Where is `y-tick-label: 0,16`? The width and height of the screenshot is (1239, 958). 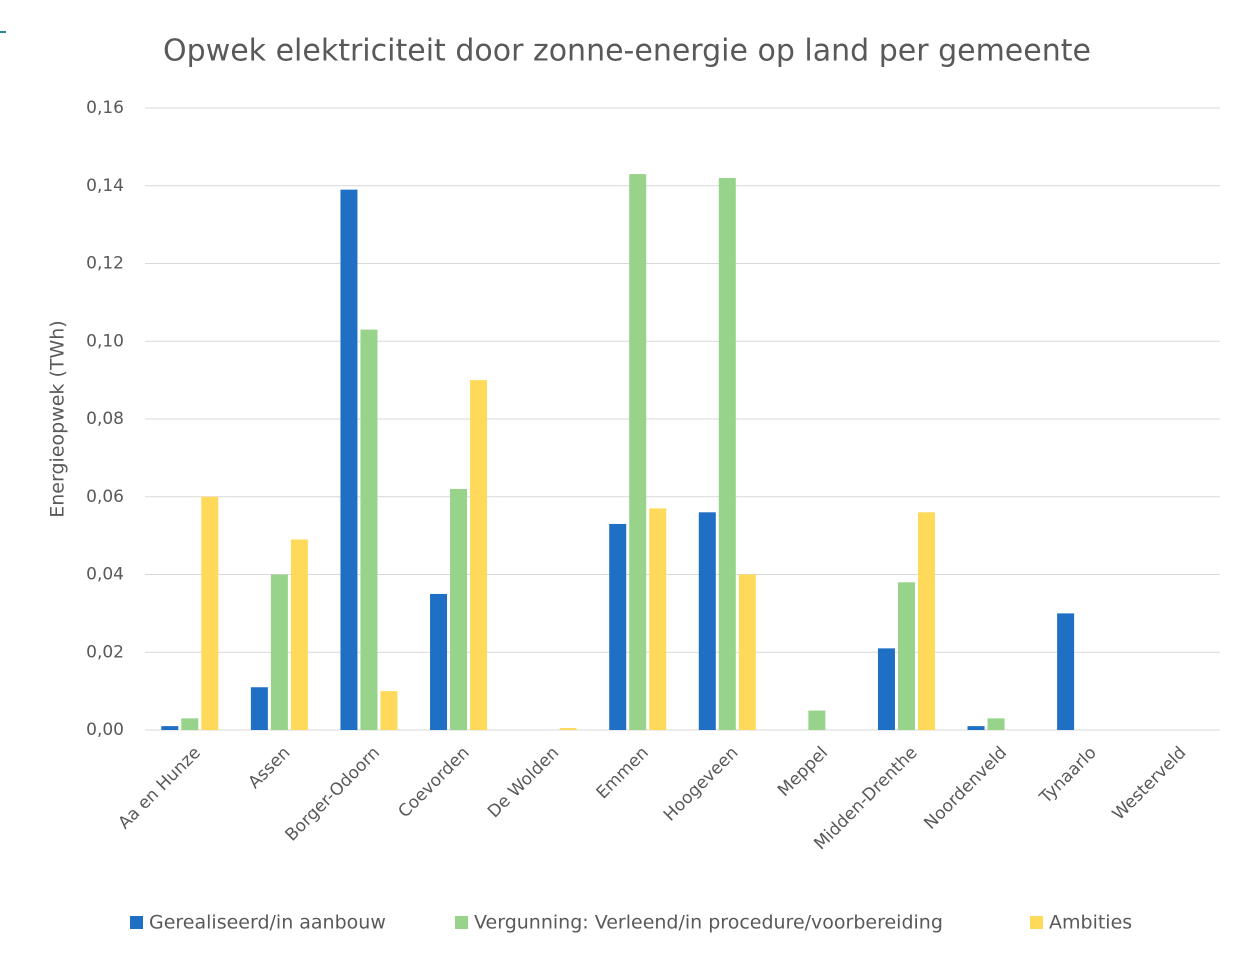 y-tick-label: 0,16 is located at coordinates (105, 108).